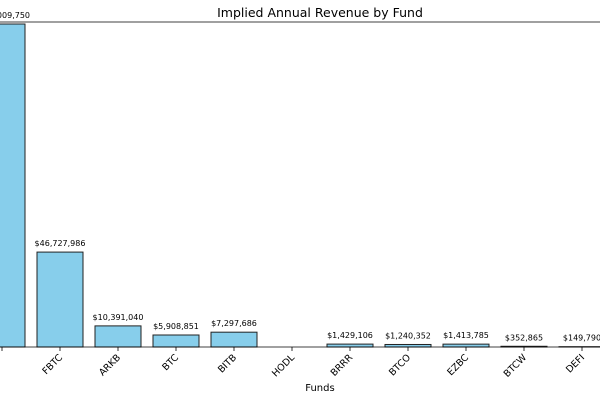 The width and height of the screenshot is (600, 400). I want to click on data-label-fbtc: $46,727,986, so click(60, 243).